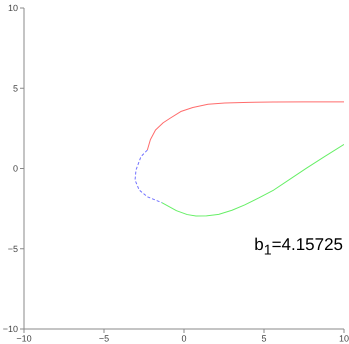 Image resolution: width=349 pixels, height=344 pixels. What do you see at coordinates (15, 169) in the screenshot?
I see `y-tick-label: 0` at bounding box center [15, 169].